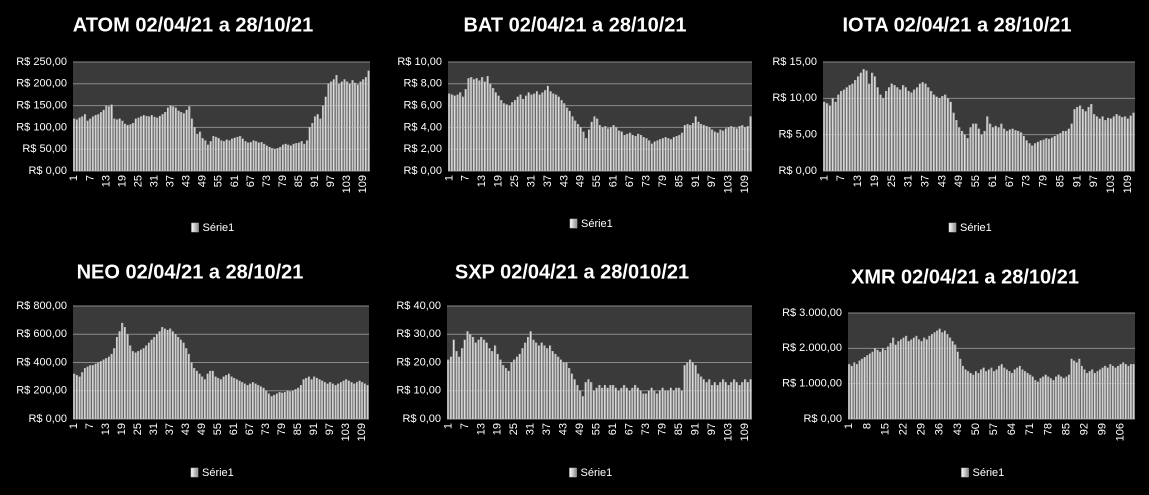  What do you see at coordinates (885, 429) in the screenshot?
I see `x-tick-label: 15` at bounding box center [885, 429].